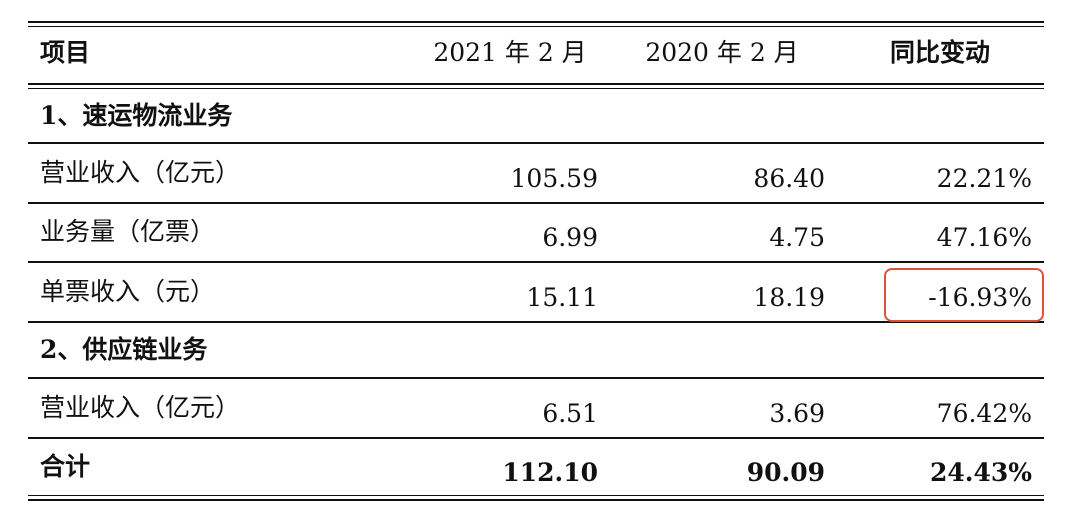  I want to click on value-cell: -16.93%, so click(980, 297).